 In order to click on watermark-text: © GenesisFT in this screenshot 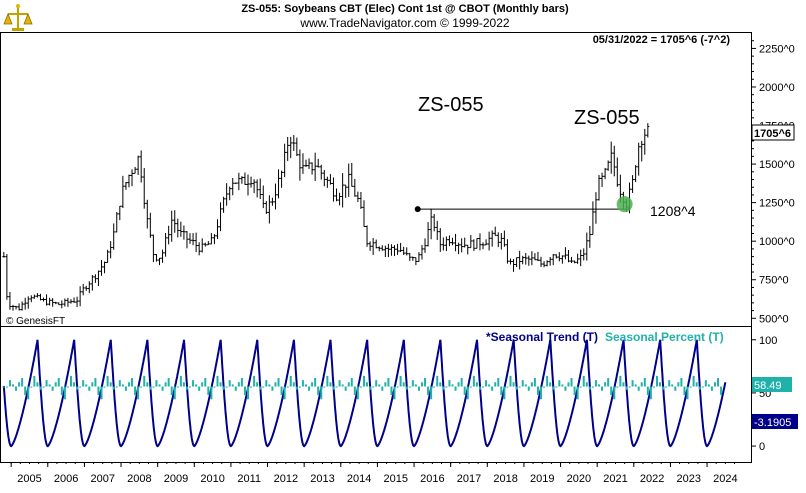, I will do `click(35, 321)`.